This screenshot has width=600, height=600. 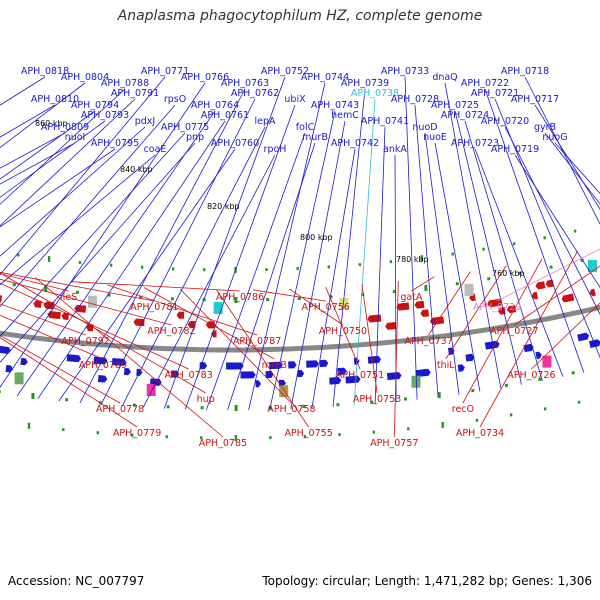 What do you see at coordinates (95, 105) in the screenshot?
I see `gene-label-aph-0794: APH_0794` at bounding box center [95, 105].